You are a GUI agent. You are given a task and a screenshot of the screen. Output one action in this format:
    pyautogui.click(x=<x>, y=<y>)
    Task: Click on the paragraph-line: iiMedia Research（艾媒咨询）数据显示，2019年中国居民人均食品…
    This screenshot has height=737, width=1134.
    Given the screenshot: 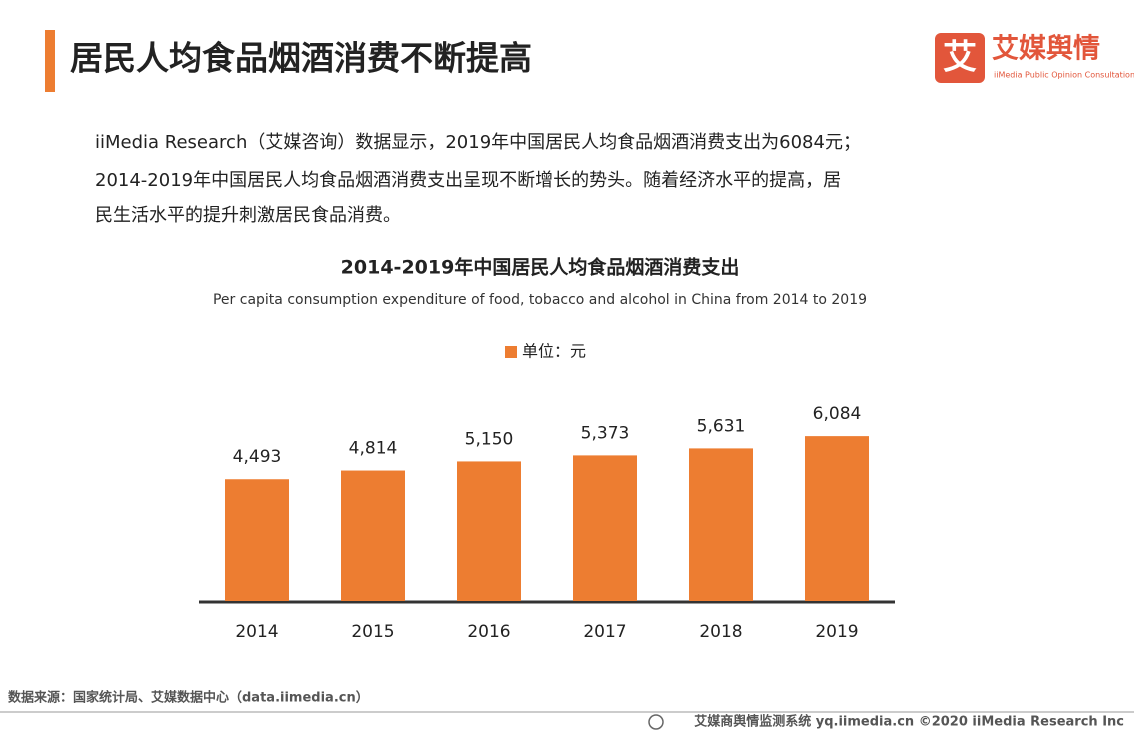 What is the action you would take?
    pyautogui.click(x=478, y=142)
    